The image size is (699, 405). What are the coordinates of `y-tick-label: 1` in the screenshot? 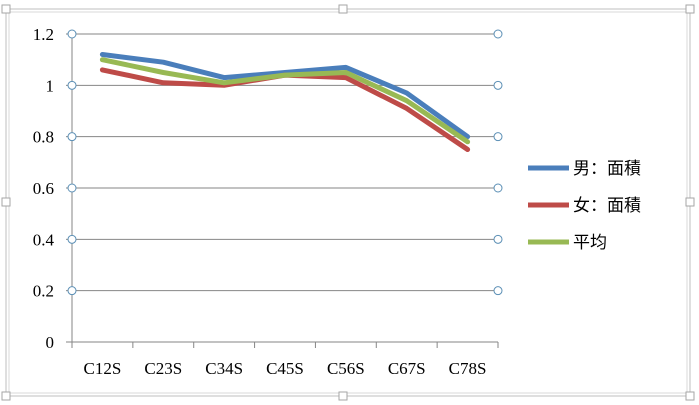 It's located at (50, 85).